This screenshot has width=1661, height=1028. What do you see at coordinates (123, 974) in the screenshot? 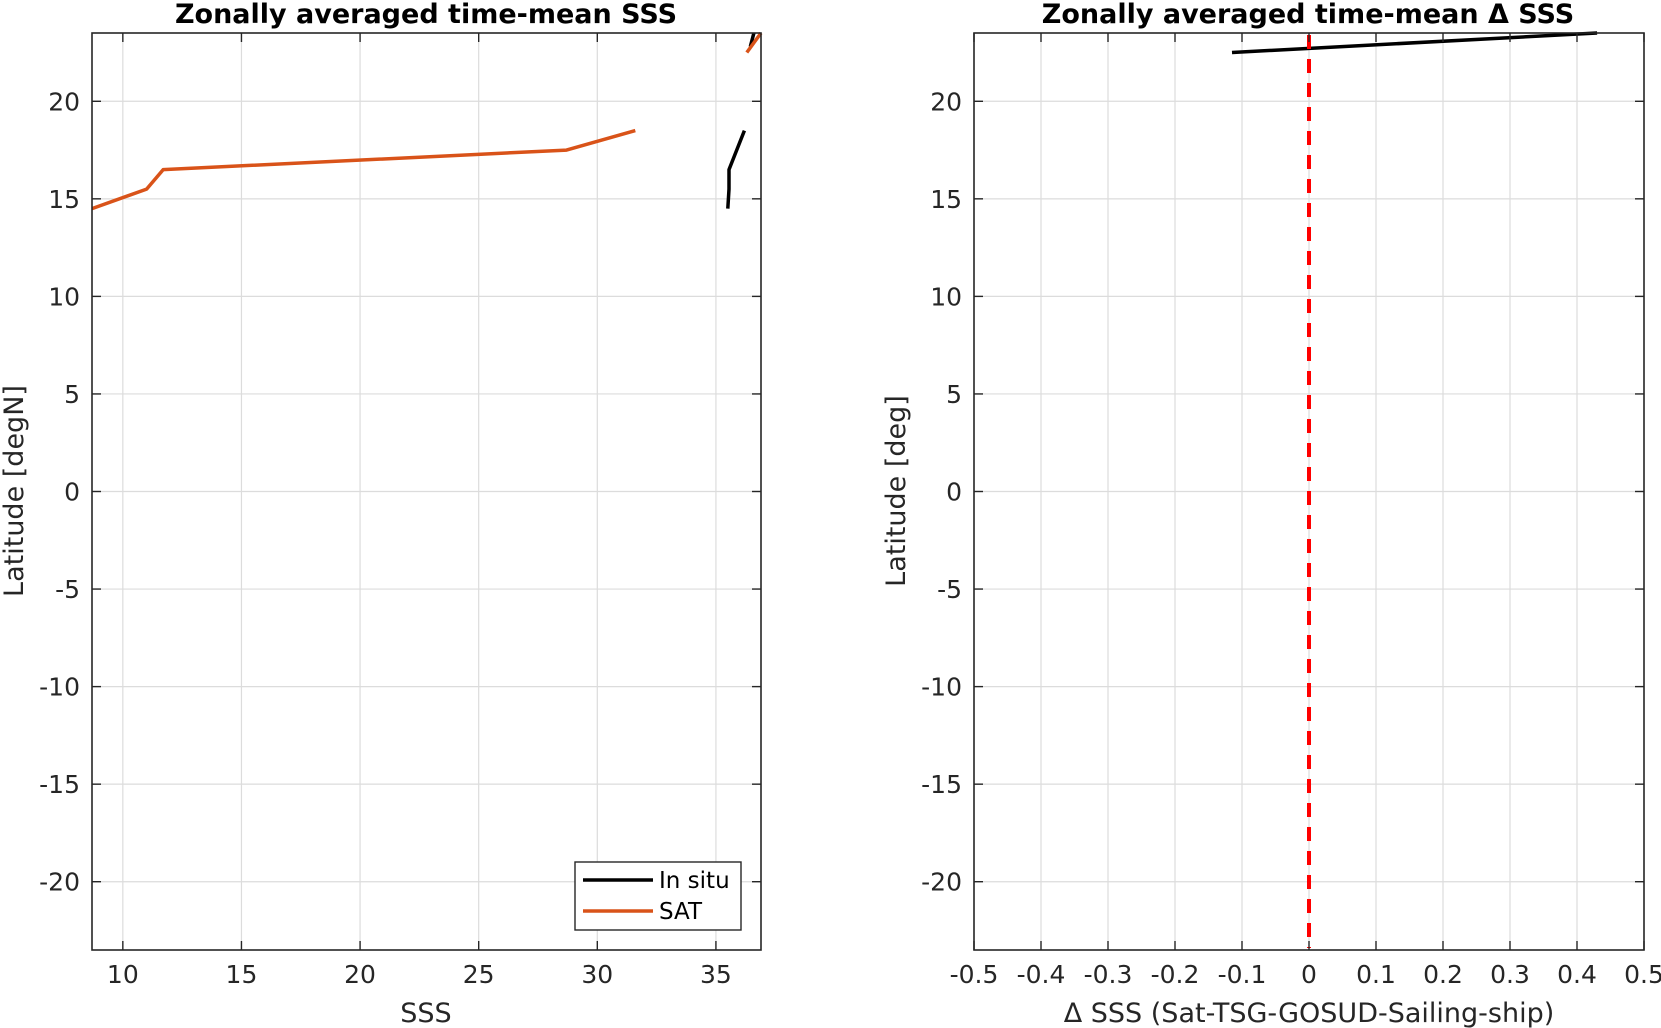
I see `x-tick-label: 10` at bounding box center [123, 974].